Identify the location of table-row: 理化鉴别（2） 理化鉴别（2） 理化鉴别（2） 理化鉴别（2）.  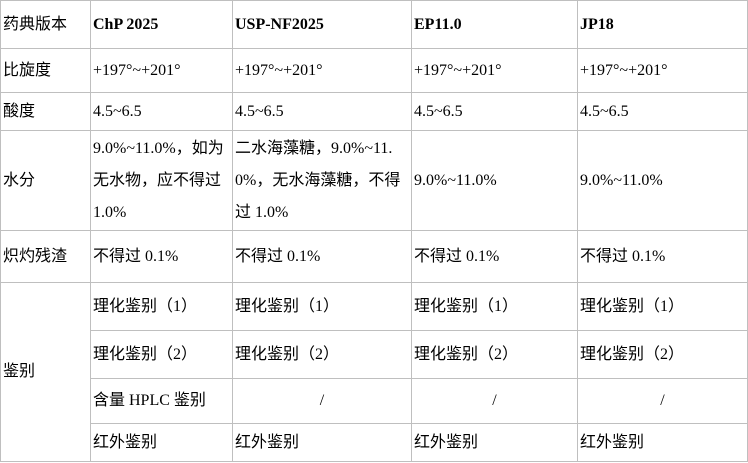
(374, 354).